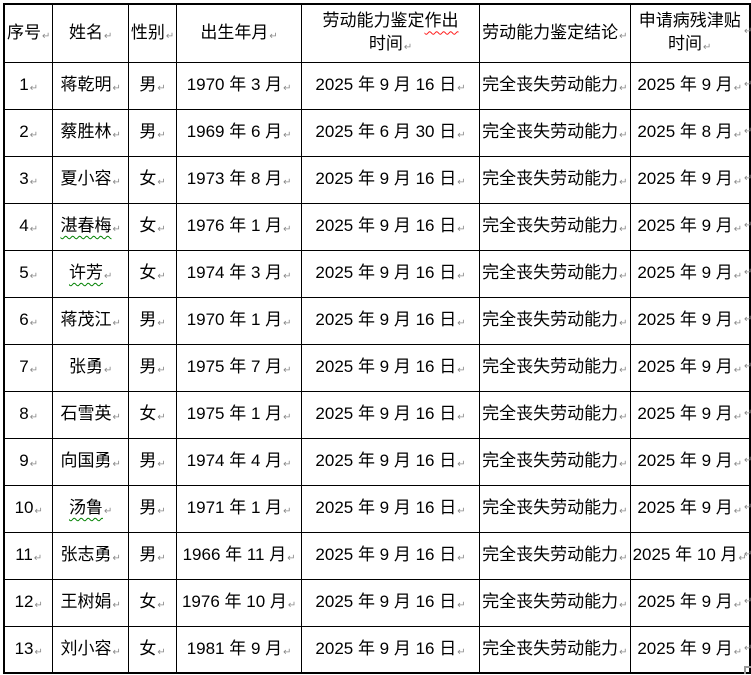 This screenshot has height=675, width=751. What do you see at coordinates (239, 85) in the screenshot?
I see `birth-date-cell: 1970 年 3 月↵` at bounding box center [239, 85].